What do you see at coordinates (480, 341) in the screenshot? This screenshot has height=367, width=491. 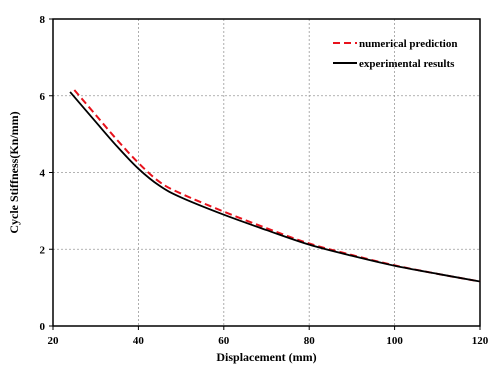 I see `x-tick-label: 120` at bounding box center [480, 341].